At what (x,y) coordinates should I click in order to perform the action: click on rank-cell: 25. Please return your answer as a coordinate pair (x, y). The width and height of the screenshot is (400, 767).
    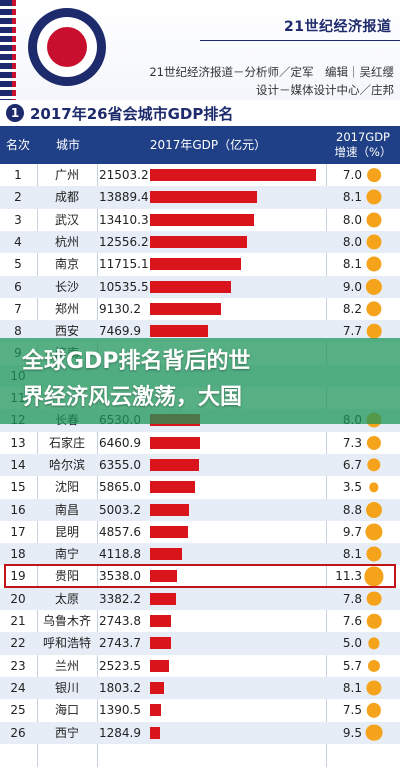
    Looking at the image, I should click on (18, 710).